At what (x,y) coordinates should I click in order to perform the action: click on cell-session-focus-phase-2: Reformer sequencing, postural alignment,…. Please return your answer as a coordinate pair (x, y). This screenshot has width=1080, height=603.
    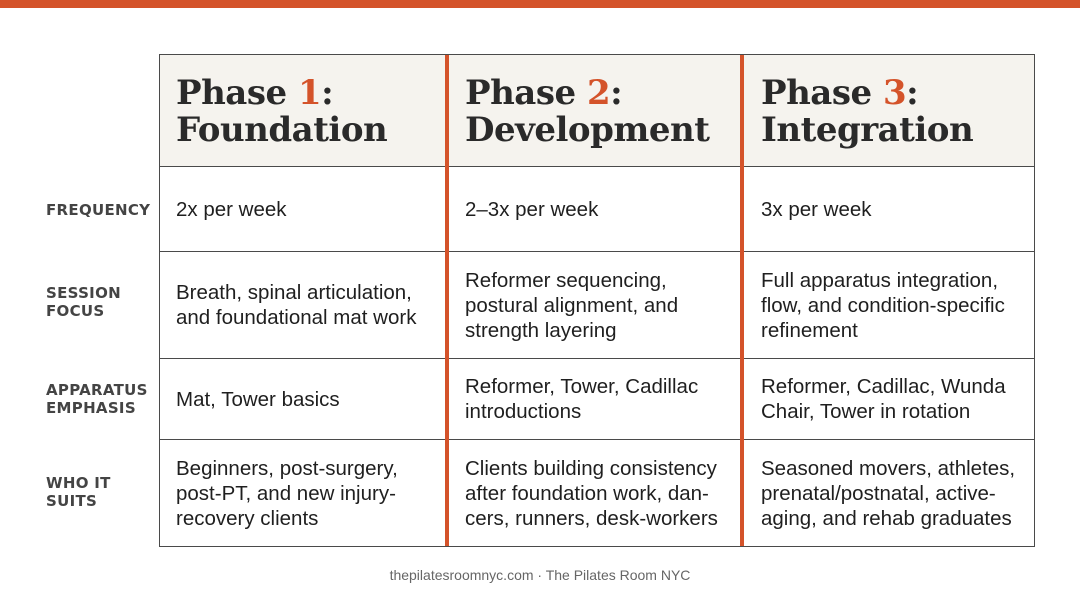
    Looking at the image, I should click on (572, 305).